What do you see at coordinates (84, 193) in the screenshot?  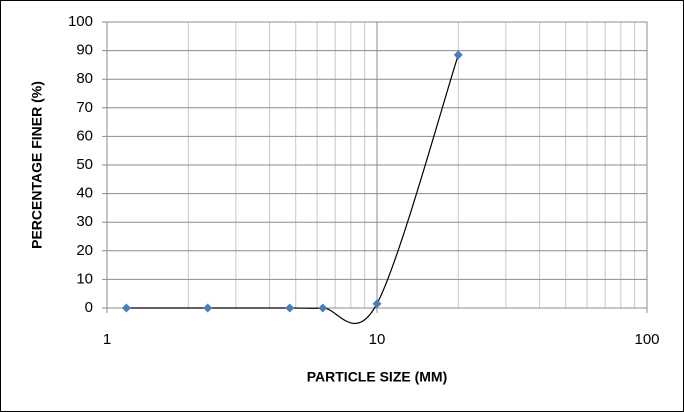 I see `y-tick-label: 40` at bounding box center [84, 193].